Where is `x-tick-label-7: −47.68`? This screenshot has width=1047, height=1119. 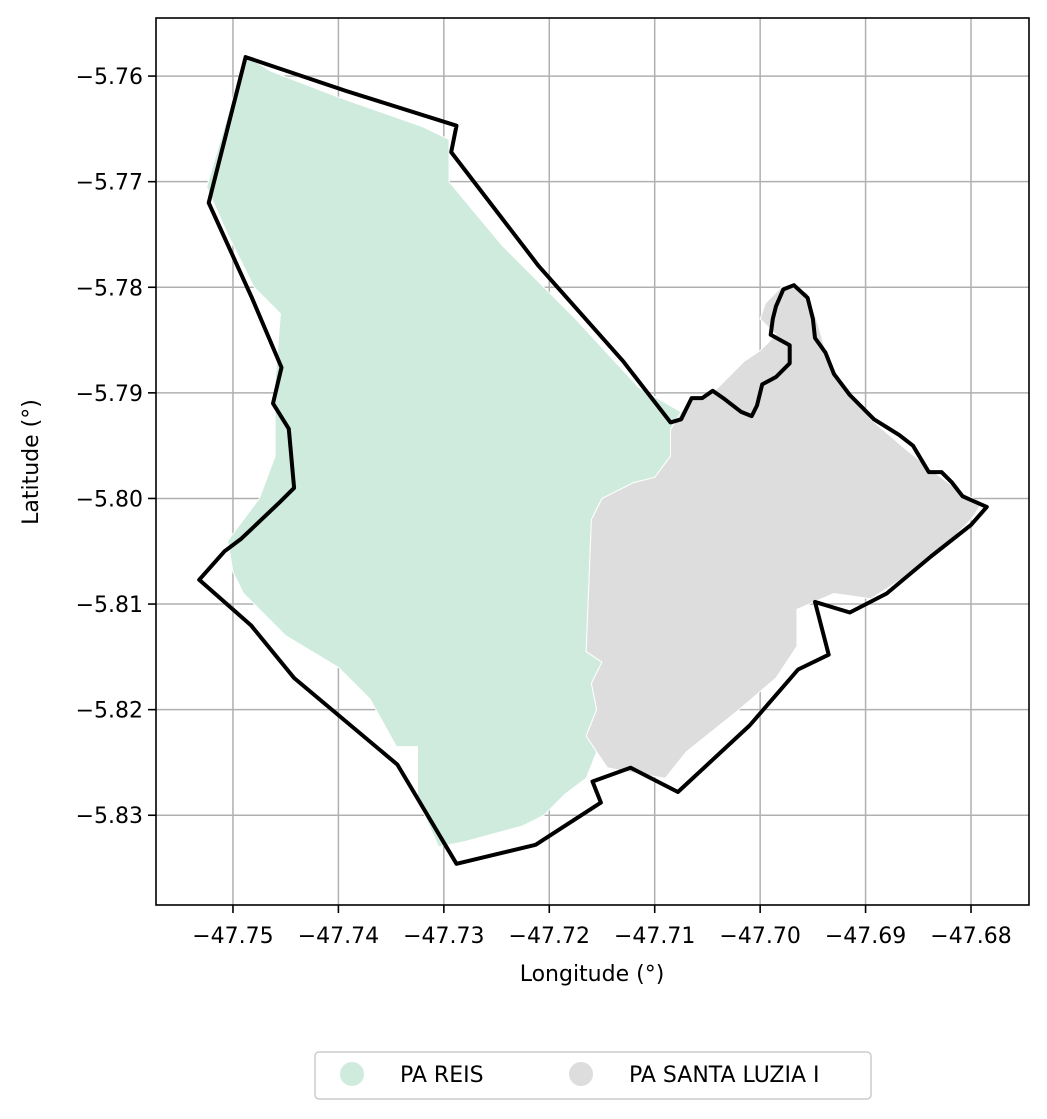
x-tick-label-7: −47.68 is located at coordinates (970, 936).